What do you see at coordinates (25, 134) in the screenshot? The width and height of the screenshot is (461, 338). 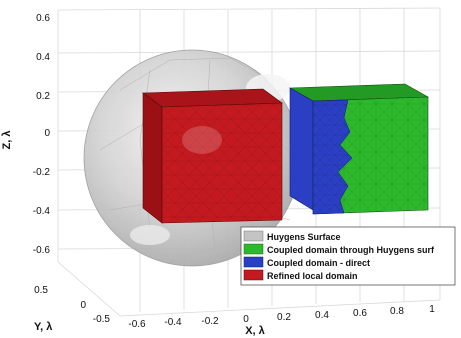 I see `z-axis: 0.6 0.4 0.2 0 -0.2 -0.4 -0.6 Z, λ` at bounding box center [25, 134].